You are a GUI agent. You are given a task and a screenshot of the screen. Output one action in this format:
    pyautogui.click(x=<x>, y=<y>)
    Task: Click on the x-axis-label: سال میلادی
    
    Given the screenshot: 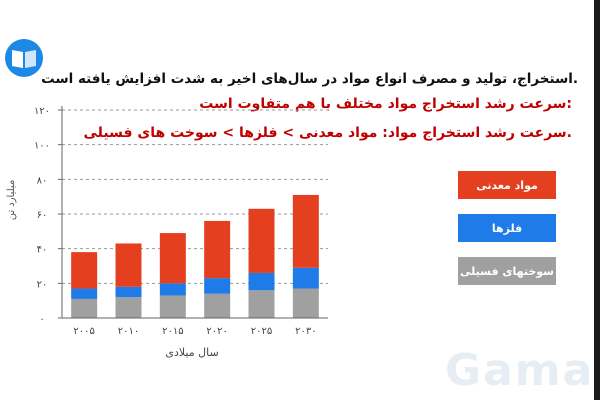 What is the action you would take?
    pyautogui.click(x=191, y=352)
    